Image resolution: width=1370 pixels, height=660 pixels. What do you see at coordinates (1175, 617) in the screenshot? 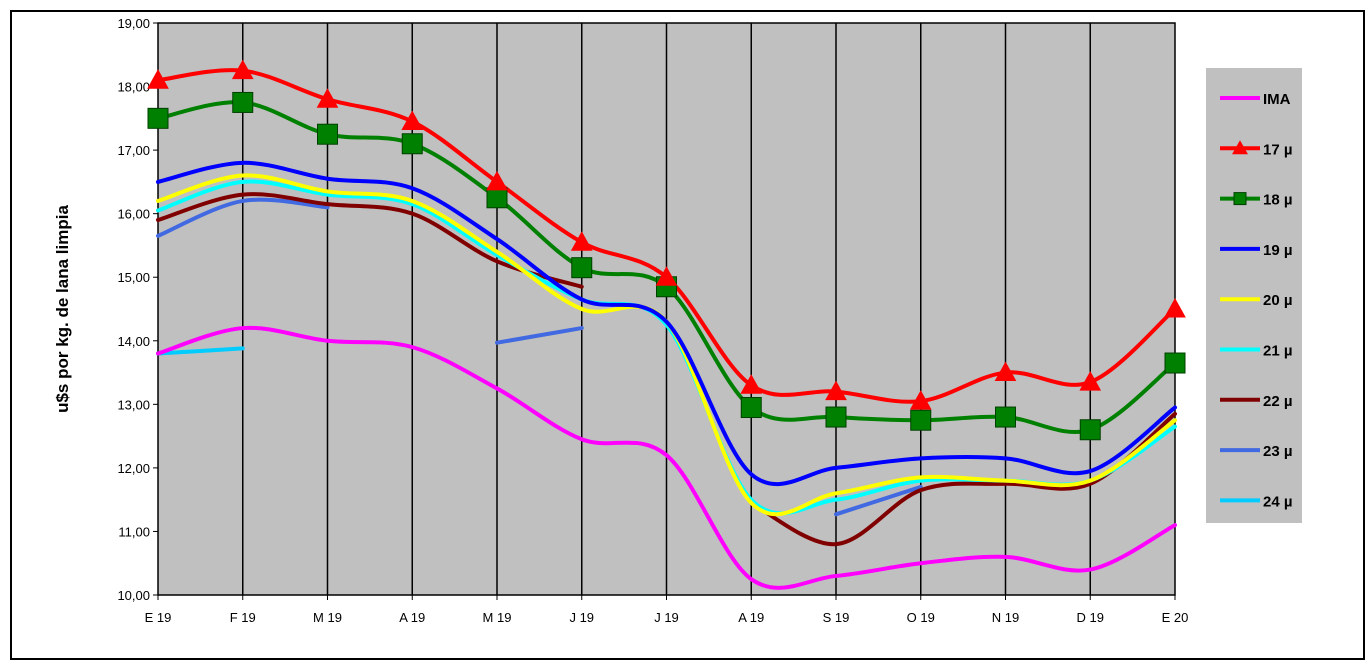
I see `x-tick-label: E 20` at bounding box center [1175, 617].